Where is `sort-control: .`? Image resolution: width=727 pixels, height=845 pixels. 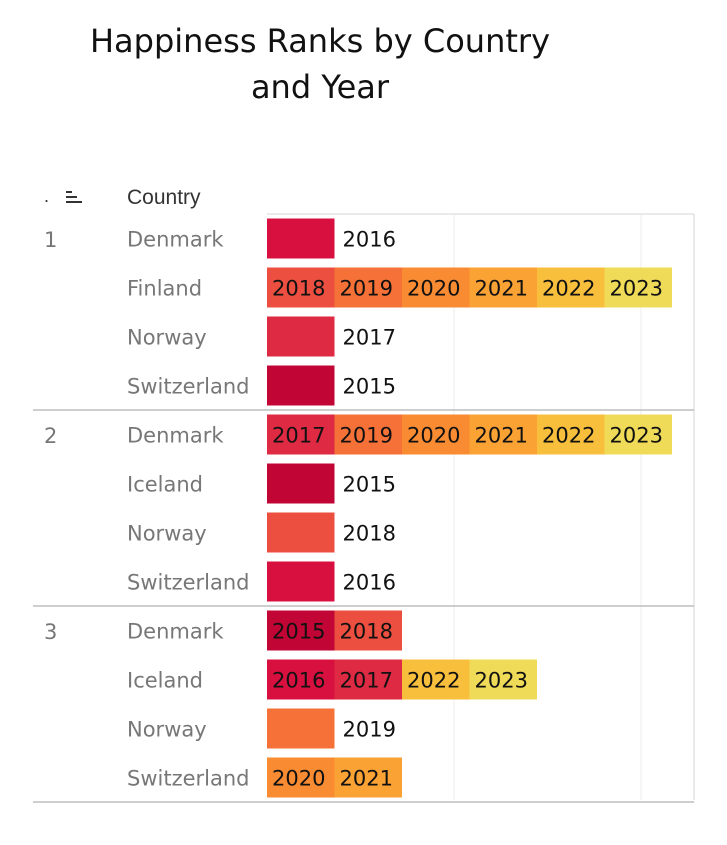 sort-control: . is located at coordinates (63, 196).